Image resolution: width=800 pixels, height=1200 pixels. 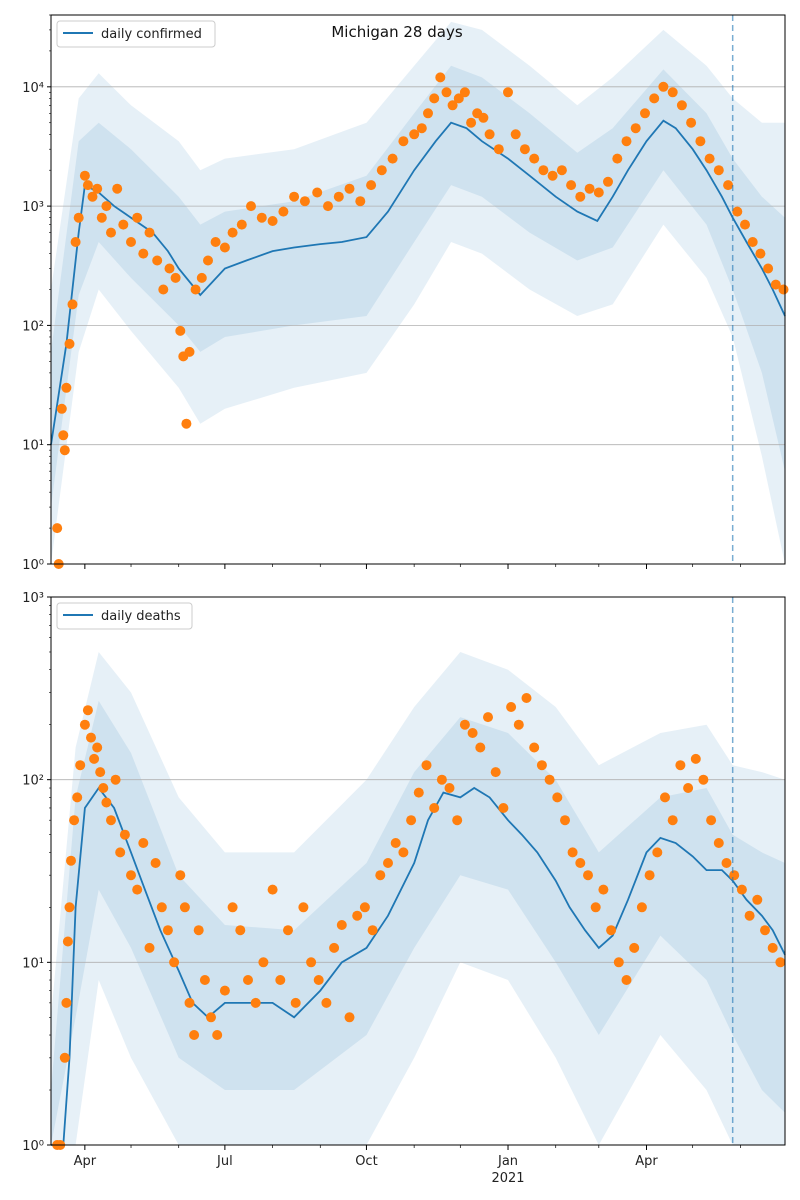 What do you see at coordinates (407, 1165) in the screenshot?
I see `deaths-x-axis: Apr Jul Oct Jan Apr 2021` at bounding box center [407, 1165].